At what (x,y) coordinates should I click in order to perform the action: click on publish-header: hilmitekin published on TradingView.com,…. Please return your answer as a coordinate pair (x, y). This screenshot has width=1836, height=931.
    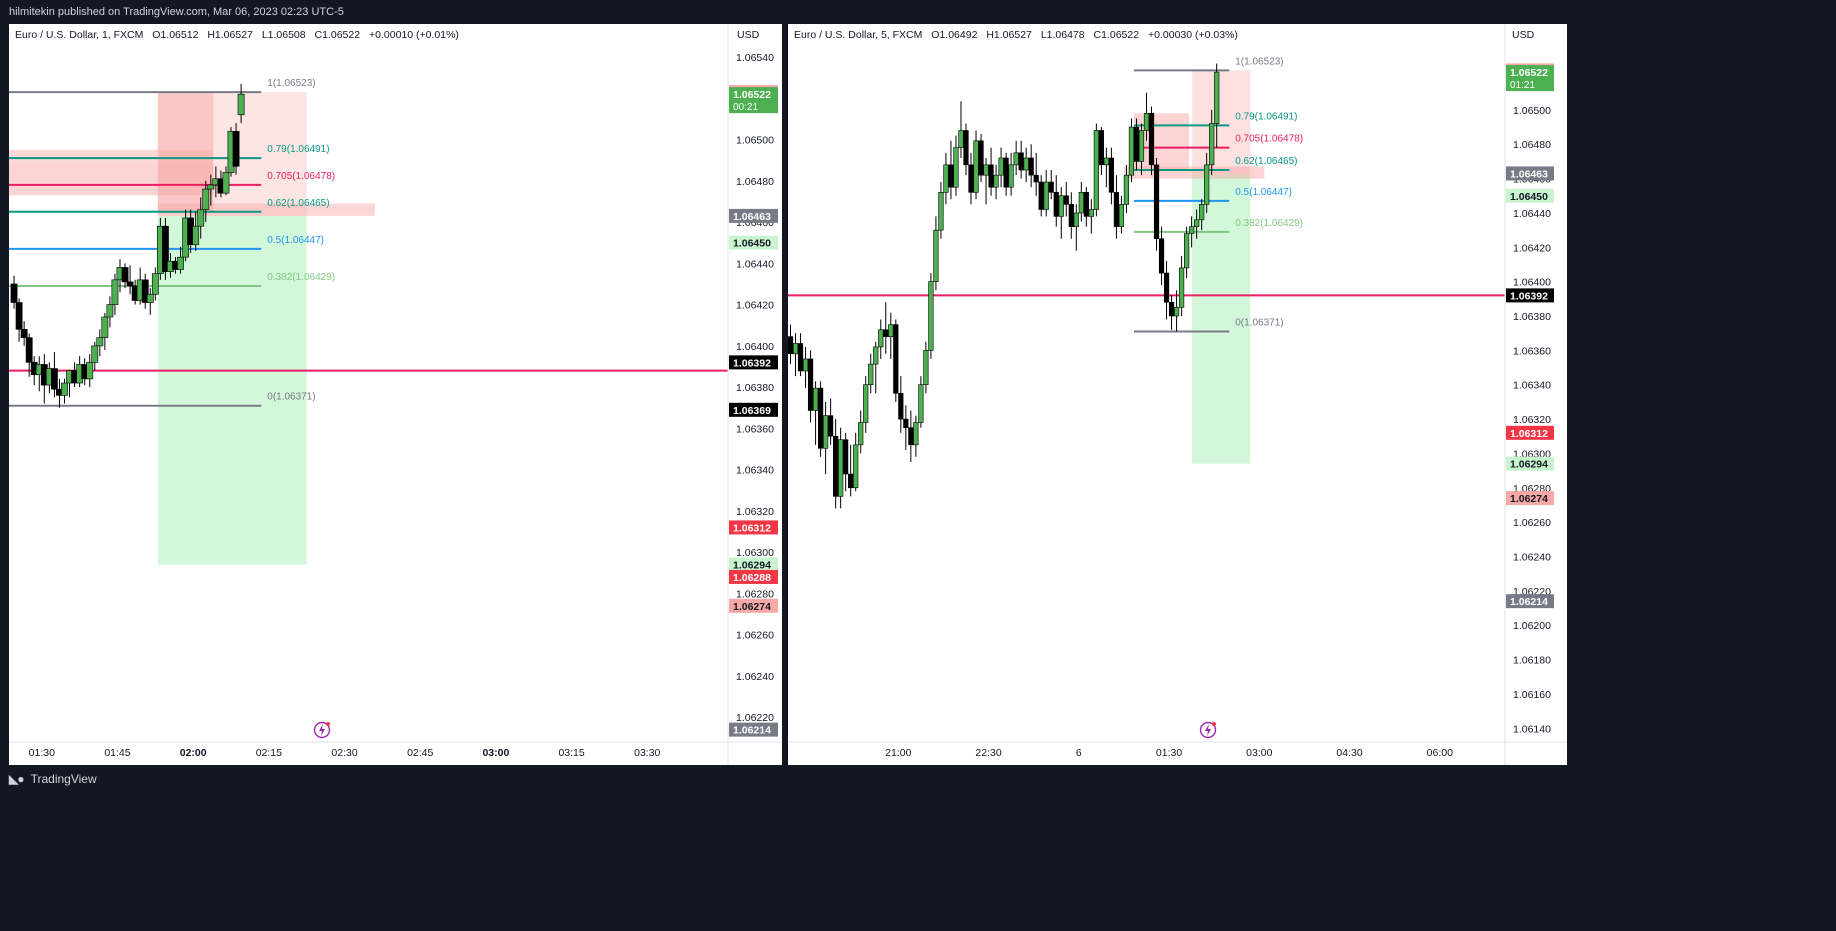
    Looking at the image, I should click on (784, 12).